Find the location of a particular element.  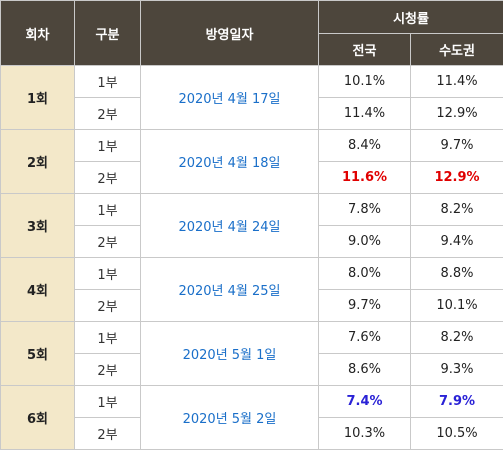

air-date-cell: 2020년 4월 24일 is located at coordinates (229, 225).